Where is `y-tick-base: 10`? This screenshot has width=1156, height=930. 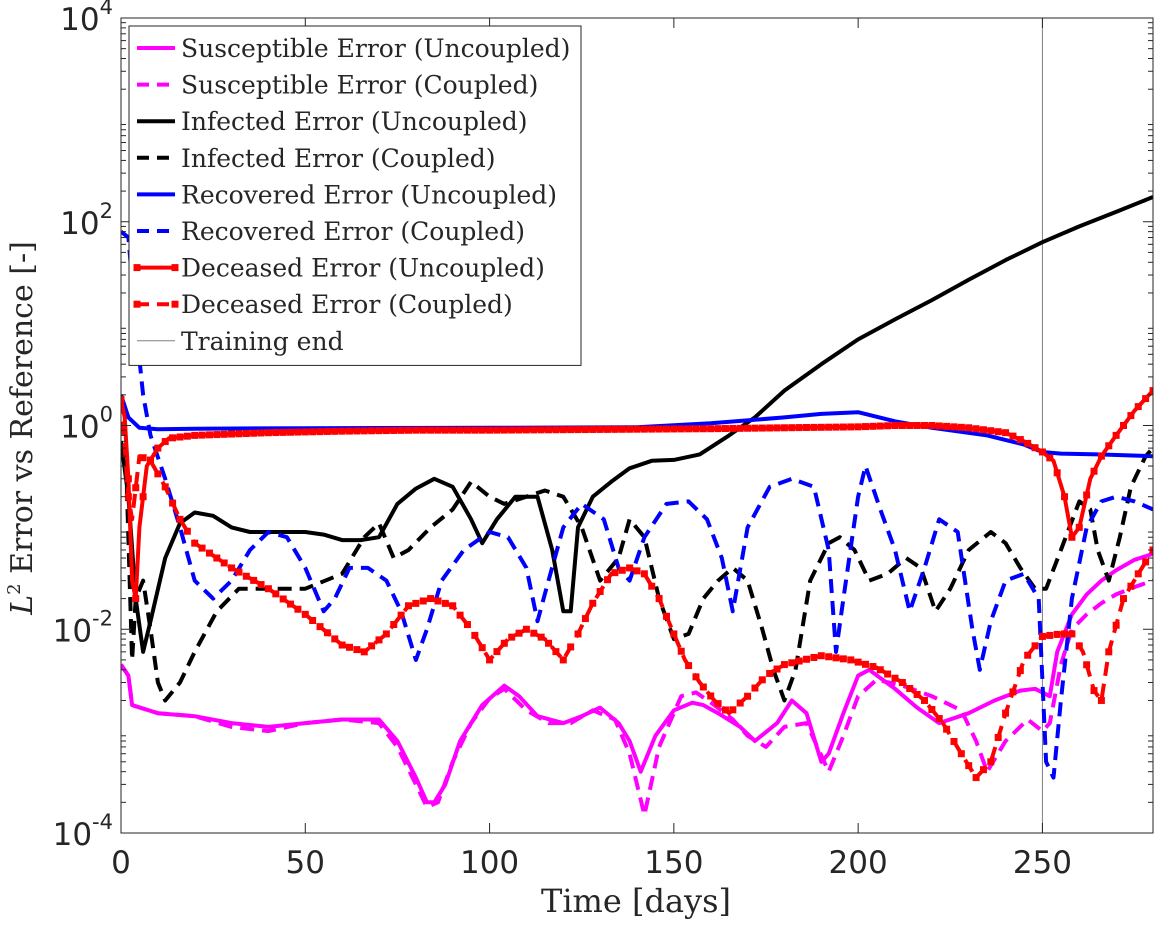 y-tick-base: 10 is located at coordinates (79, 224).